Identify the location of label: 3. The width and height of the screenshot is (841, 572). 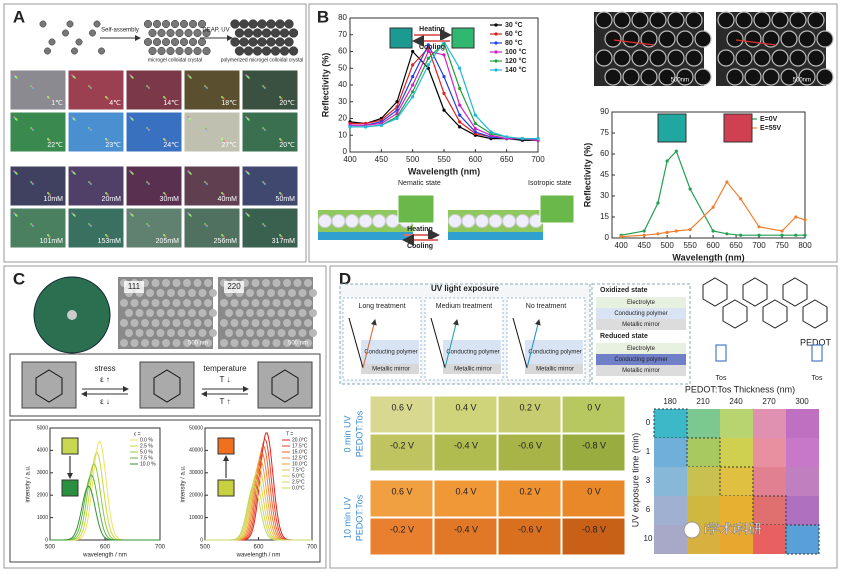
(648, 480).